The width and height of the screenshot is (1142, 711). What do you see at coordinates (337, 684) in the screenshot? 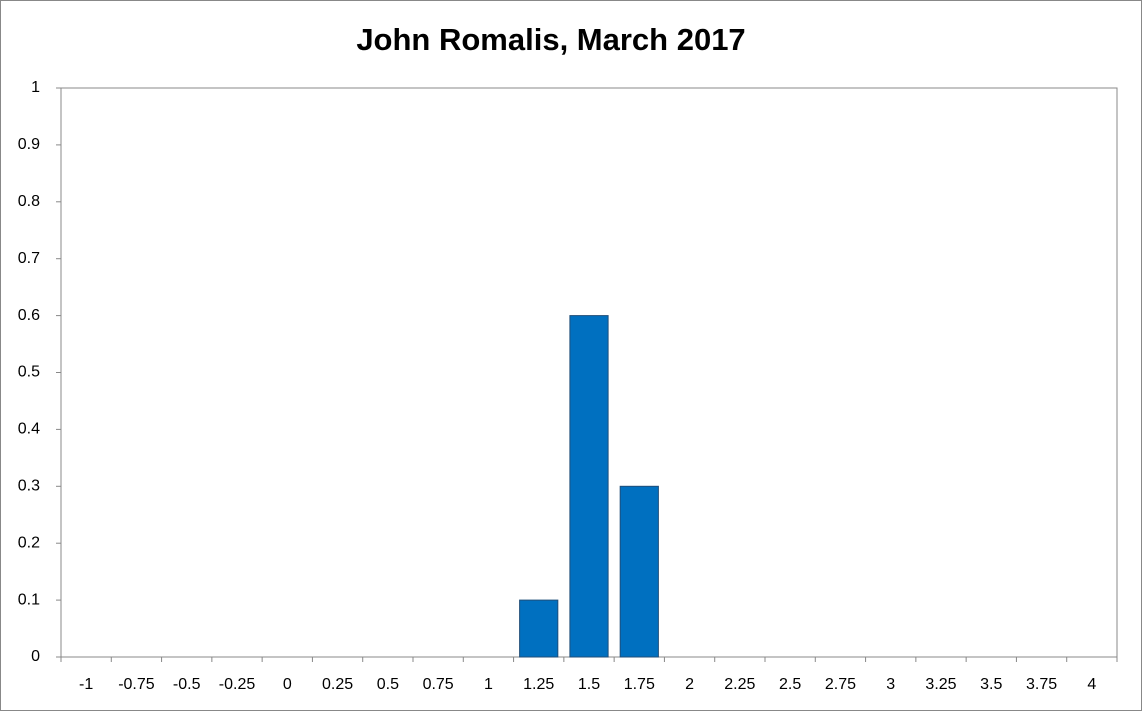
I see `x-tick-label: 0.25` at bounding box center [337, 684].